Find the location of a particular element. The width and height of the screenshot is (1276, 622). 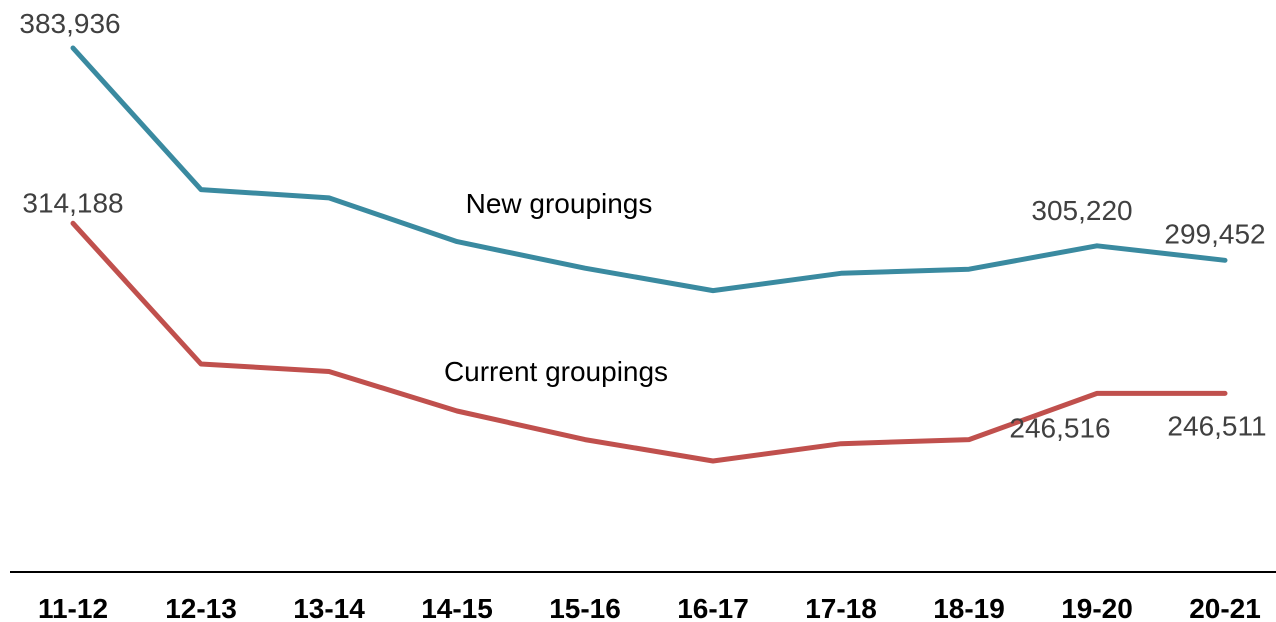

x-tick-label: 16-17 is located at coordinates (713, 607).